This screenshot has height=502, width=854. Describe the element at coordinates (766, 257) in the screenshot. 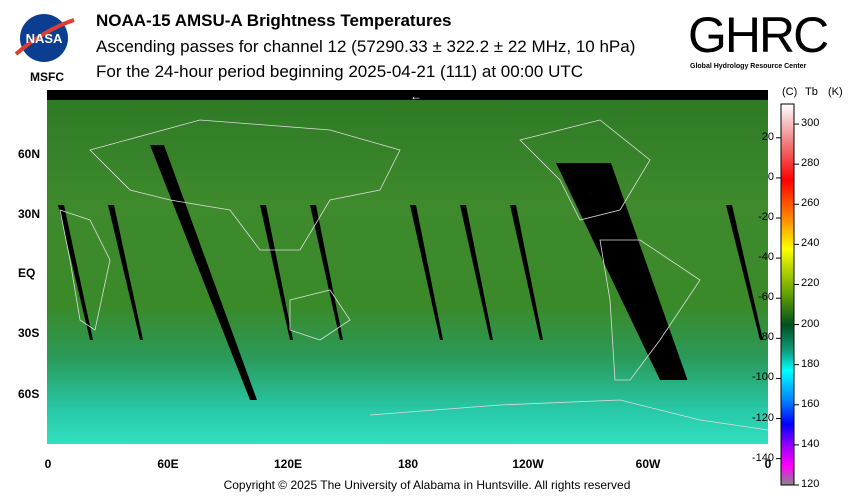

I see `colorbar-c-label: -40` at that location.